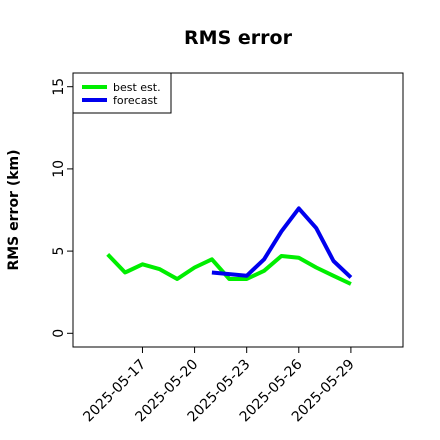  I want to click on y-axis: 0 5 10 15, so click(62, 208).